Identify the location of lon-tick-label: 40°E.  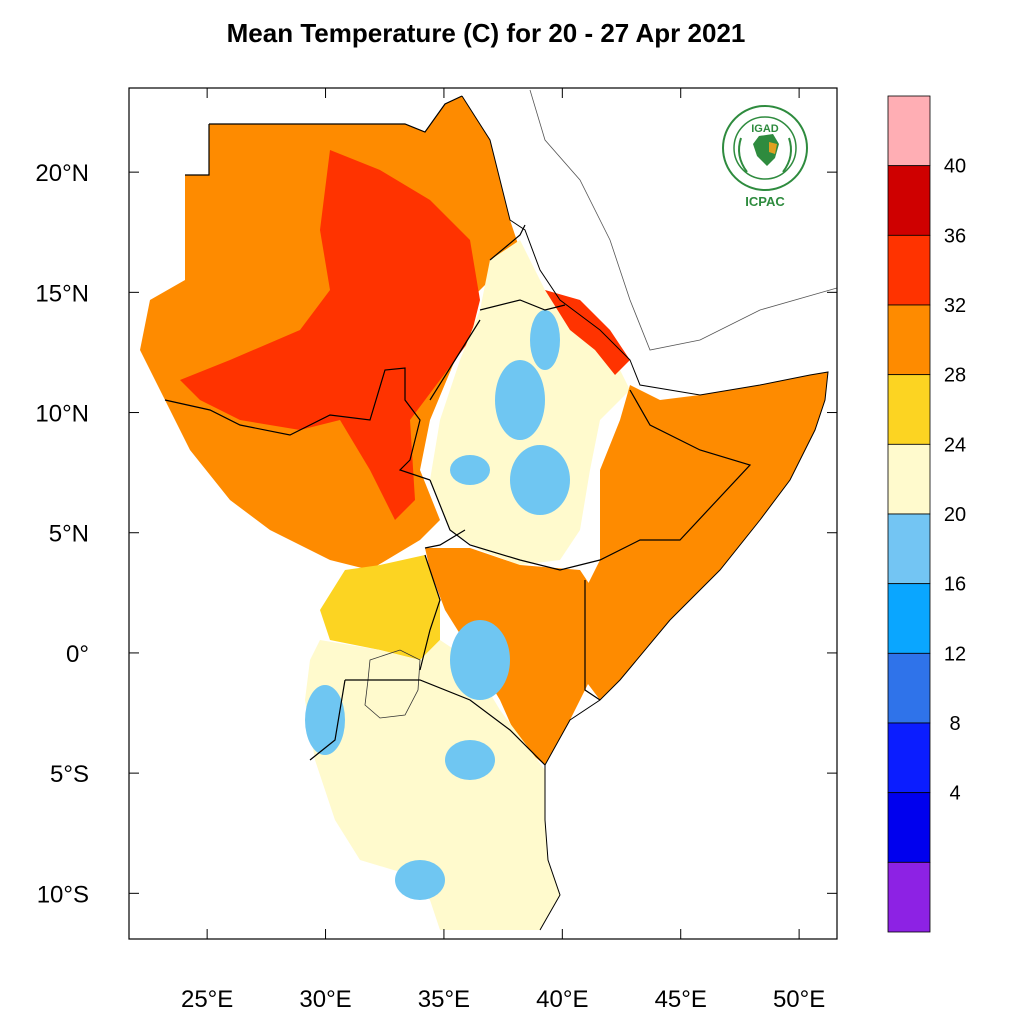
(562, 999).